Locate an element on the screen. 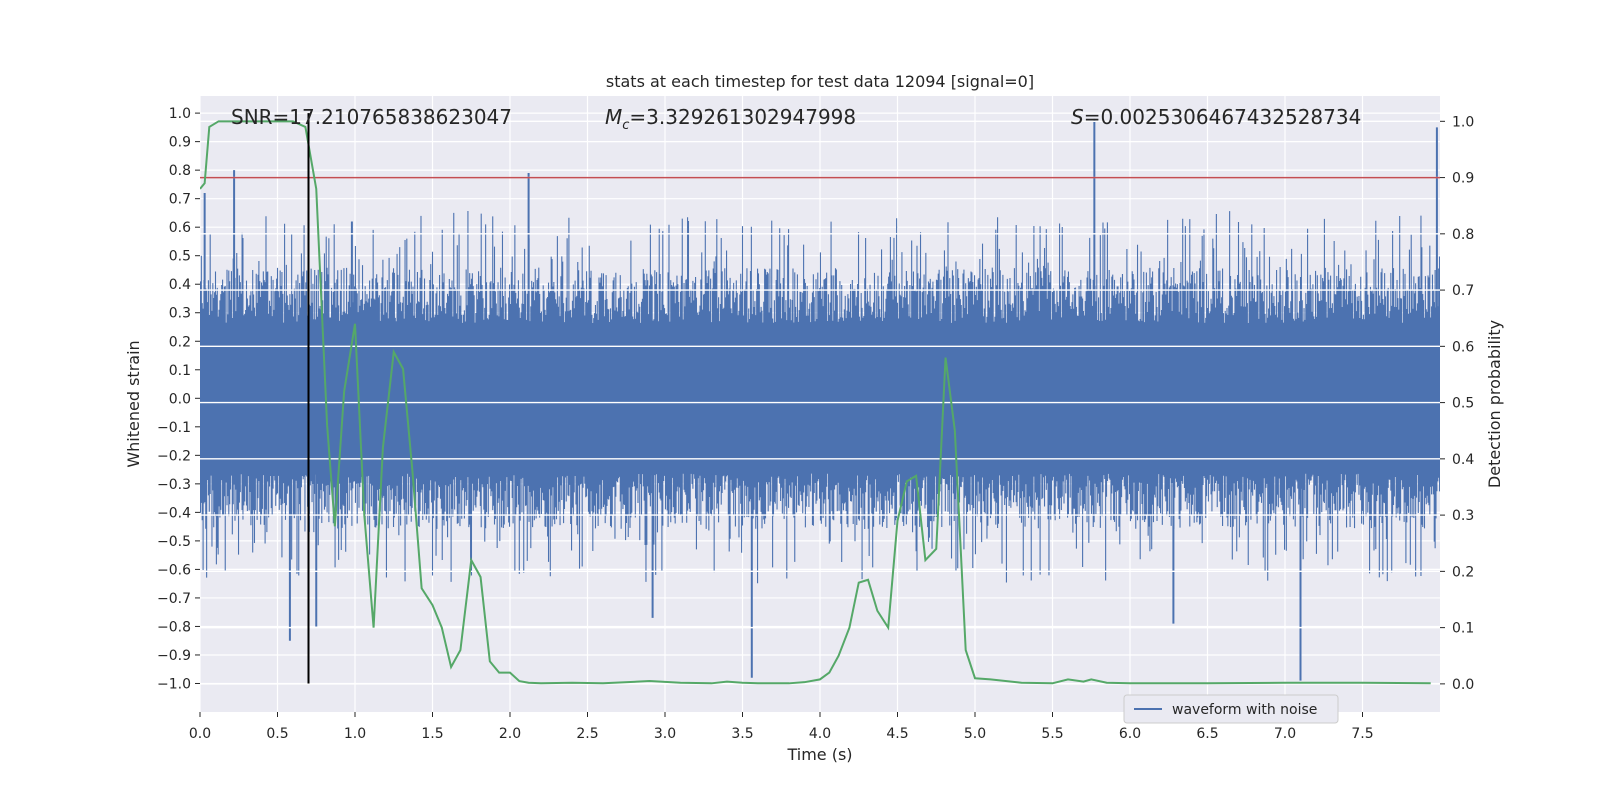  y-tick-label: 0.4 is located at coordinates (180, 285).